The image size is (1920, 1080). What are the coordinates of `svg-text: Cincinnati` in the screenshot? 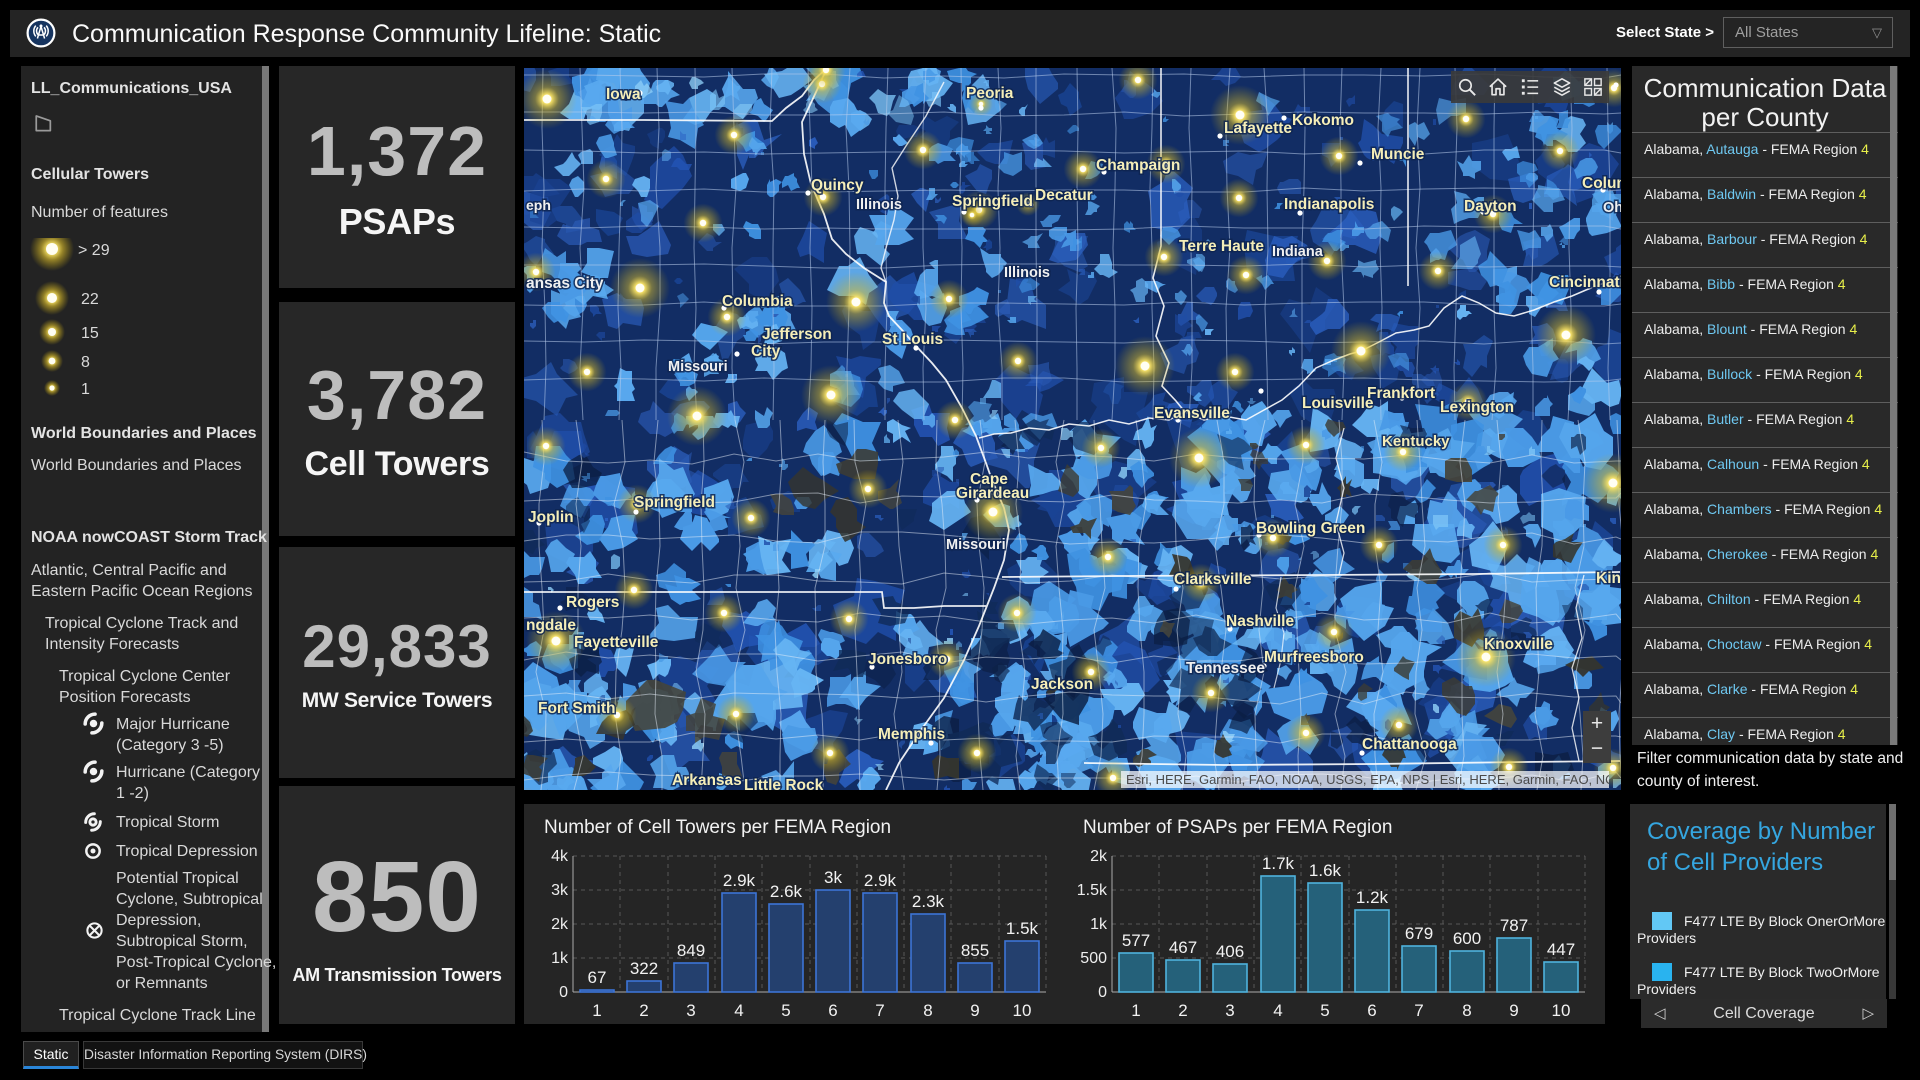 It's located at (1585, 282).